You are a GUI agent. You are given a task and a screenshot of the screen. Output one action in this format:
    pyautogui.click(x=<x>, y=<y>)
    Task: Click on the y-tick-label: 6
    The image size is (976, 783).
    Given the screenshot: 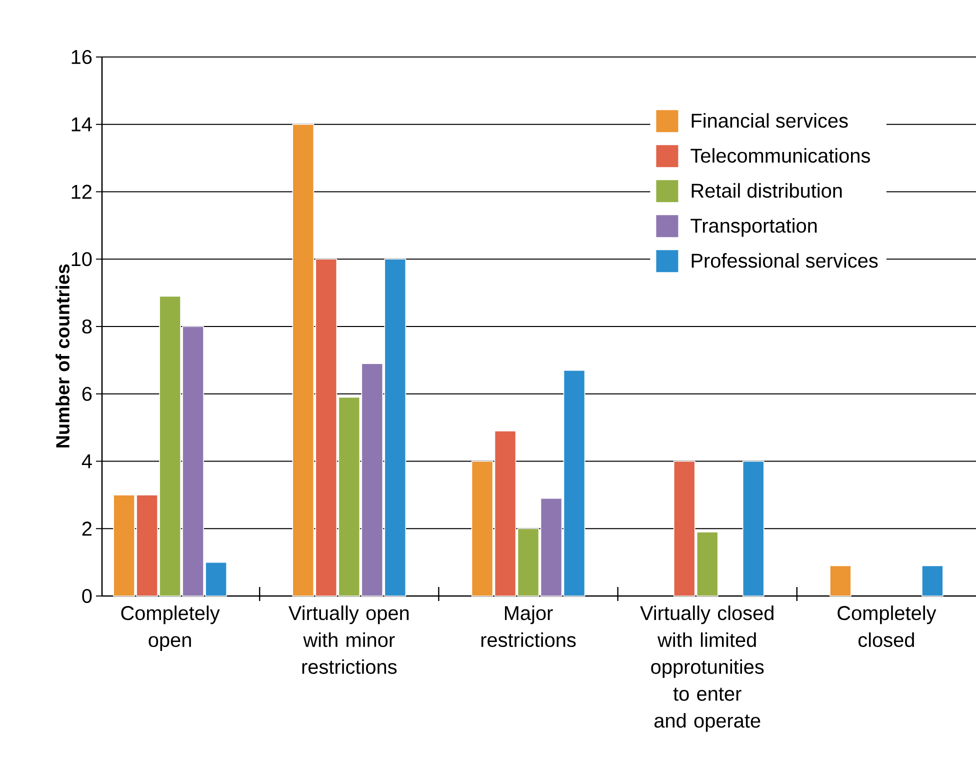 What is the action you would take?
    pyautogui.click(x=87, y=393)
    